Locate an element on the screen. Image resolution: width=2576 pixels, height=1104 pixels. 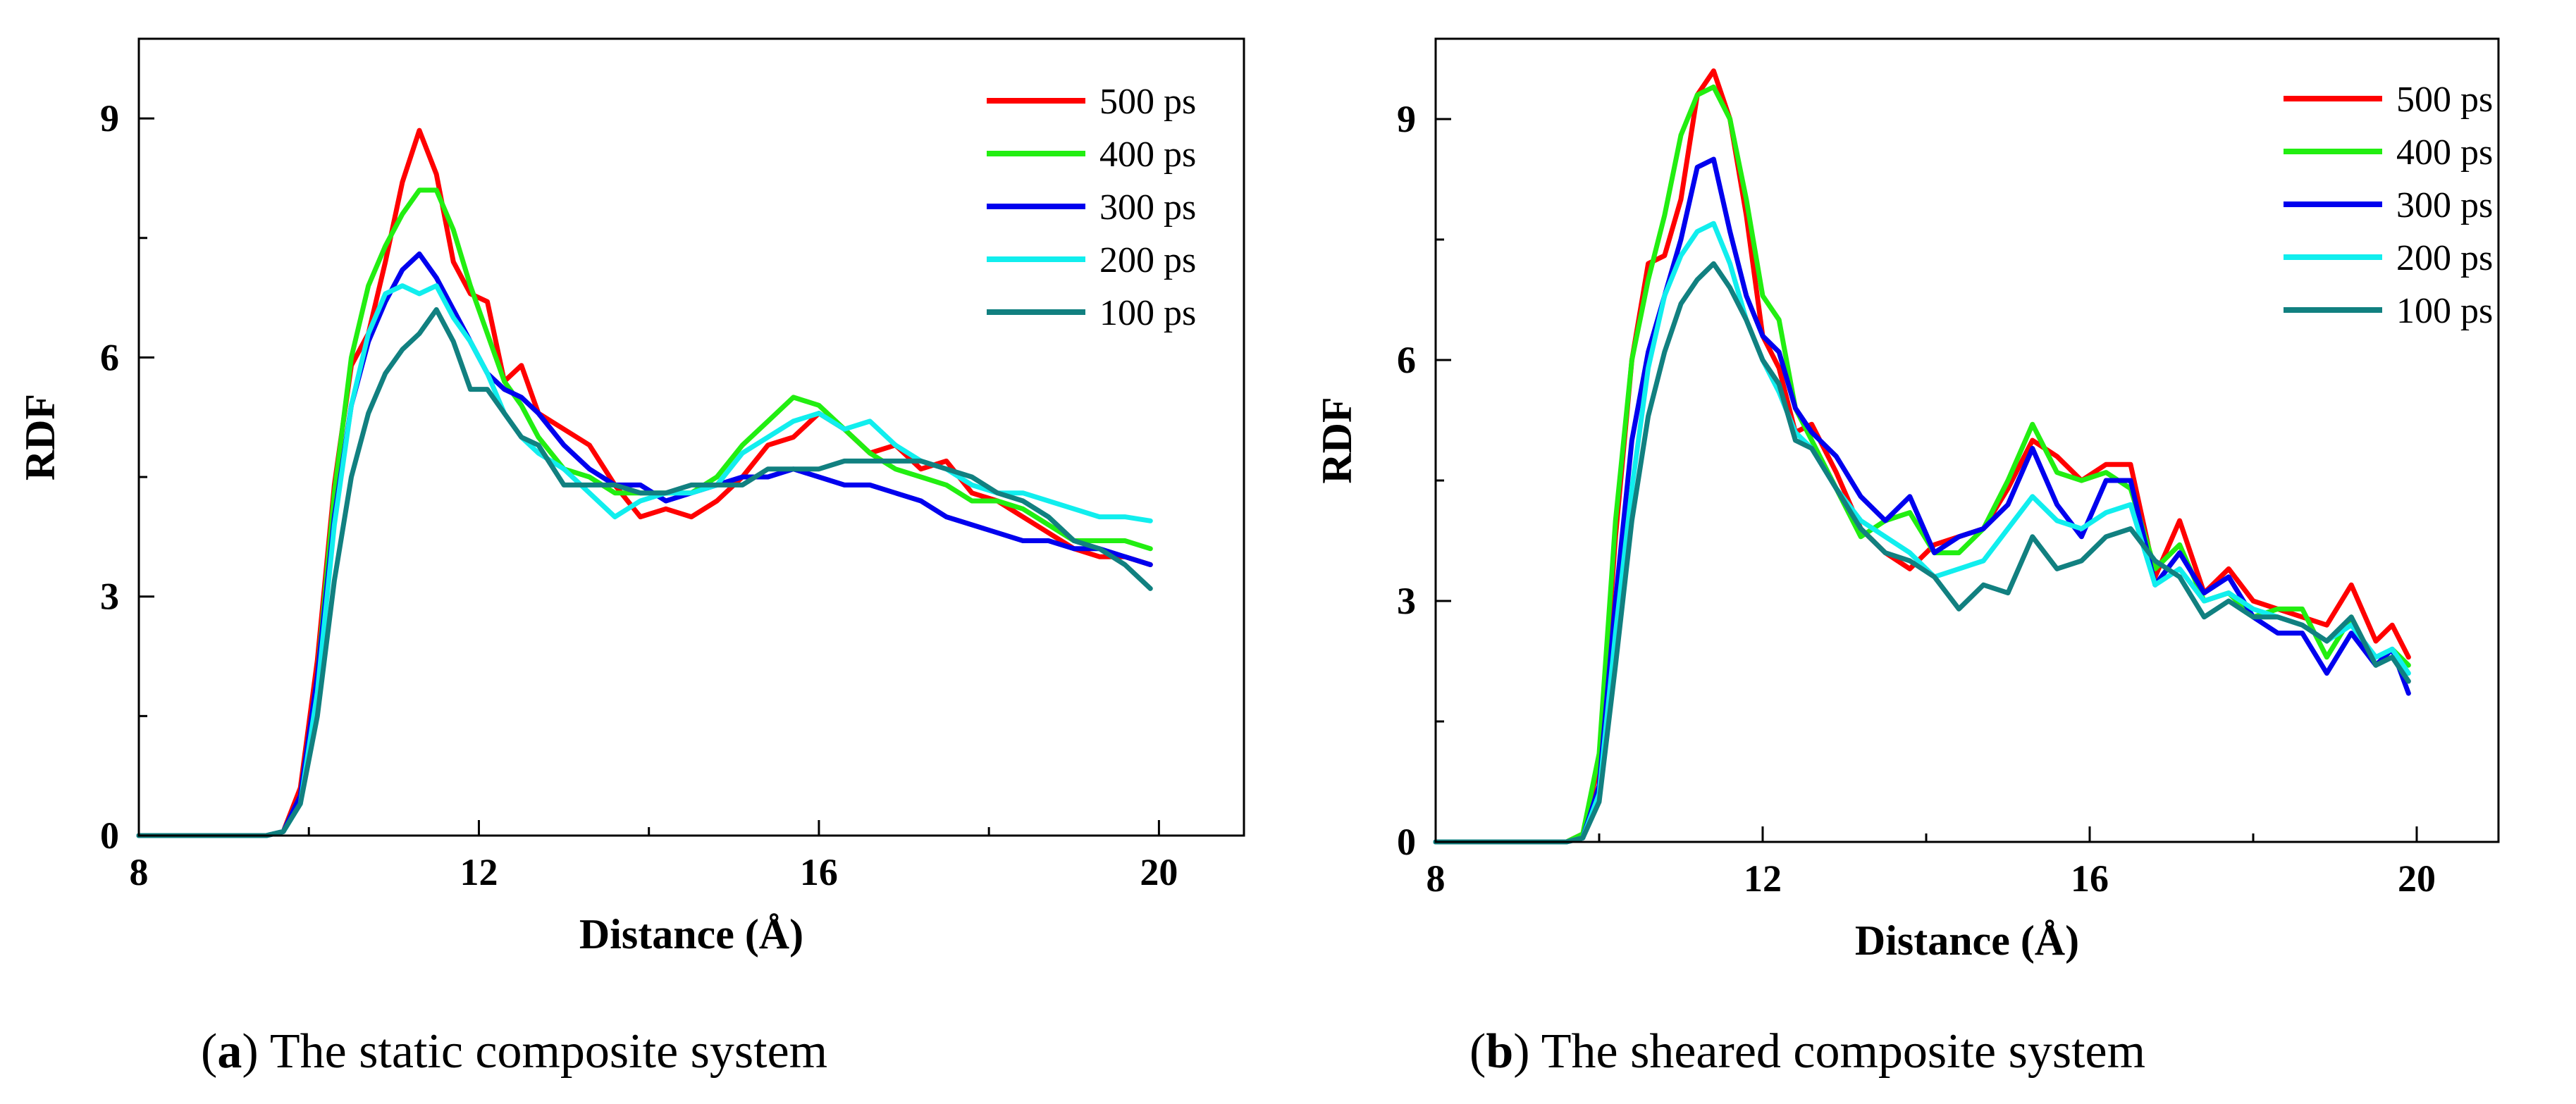
legend-label-b-200ps: 200 ps is located at coordinates (2444, 258).